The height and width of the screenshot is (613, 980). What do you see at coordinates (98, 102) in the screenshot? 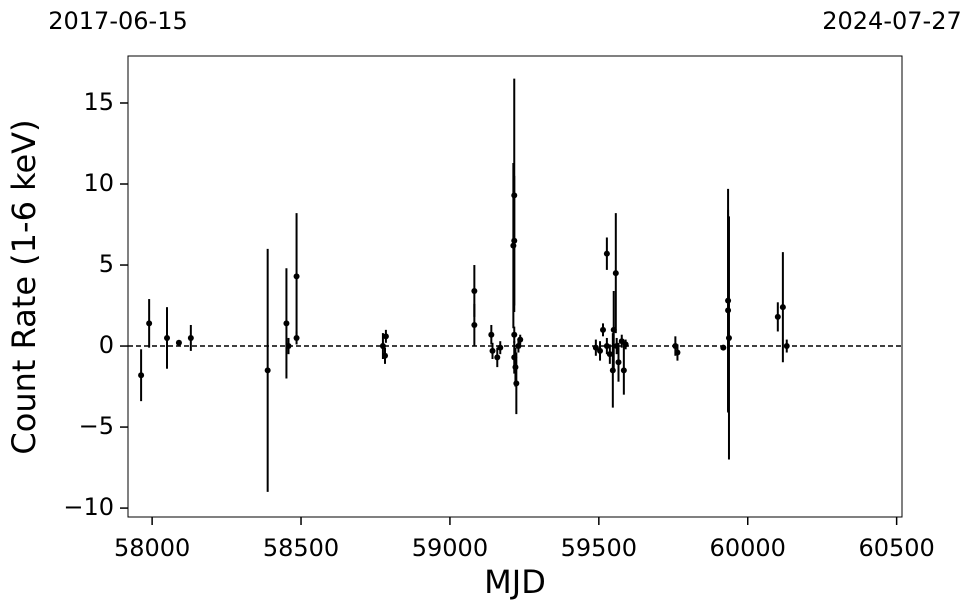
I see `y-tick-label: 15` at bounding box center [98, 102].